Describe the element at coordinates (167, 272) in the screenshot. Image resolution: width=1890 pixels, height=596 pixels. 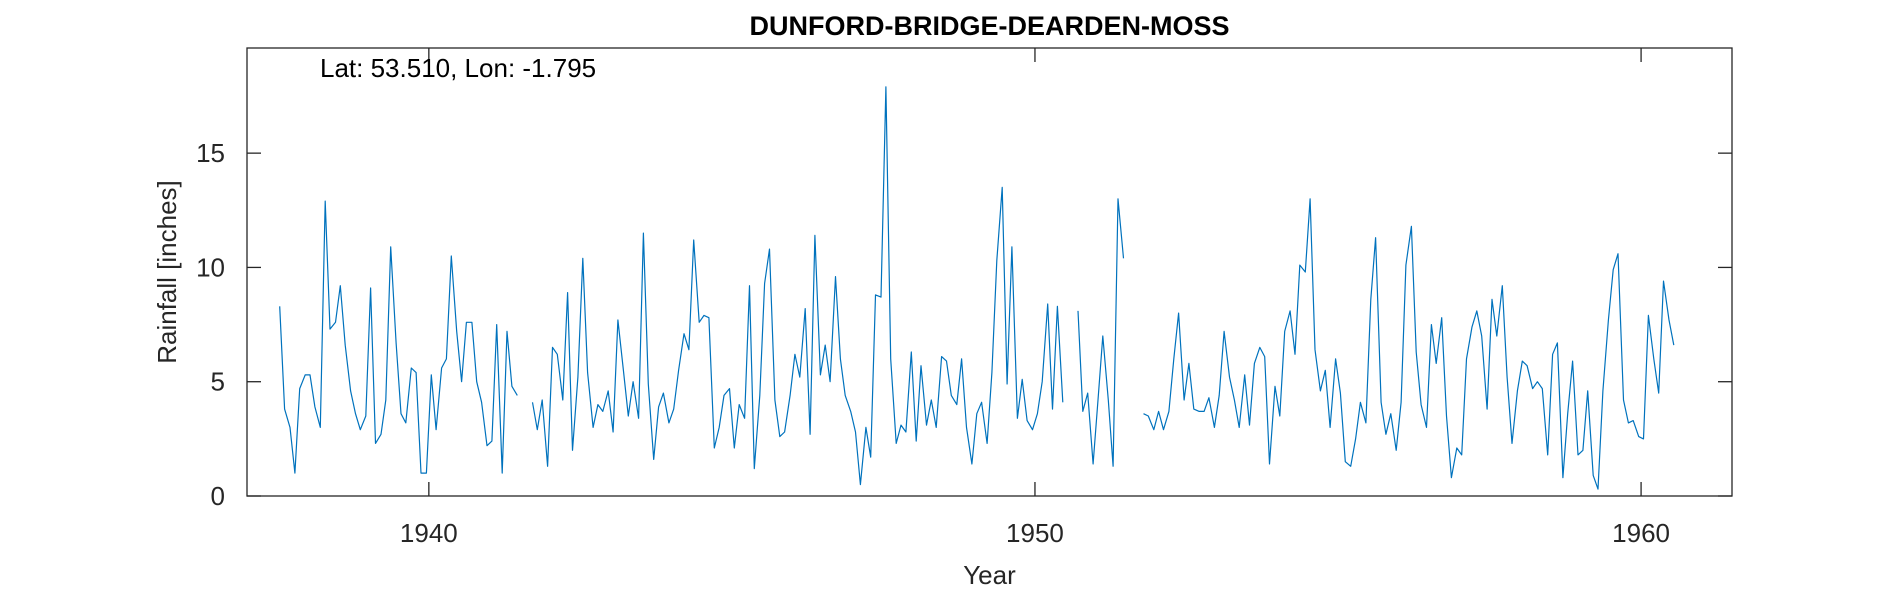
I see `y-axis-label: Rainfall [inches]` at that location.